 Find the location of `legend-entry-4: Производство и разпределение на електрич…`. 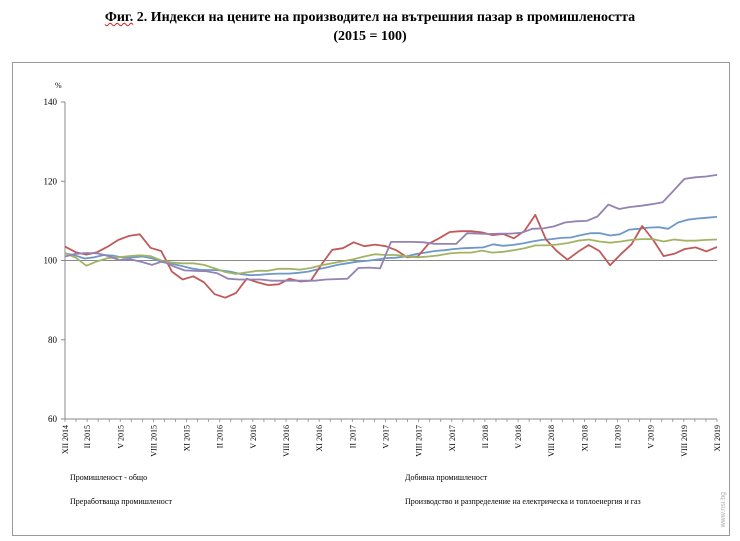

legend-entry-4: Производство и разпределение на електрич… is located at coordinates (523, 501).